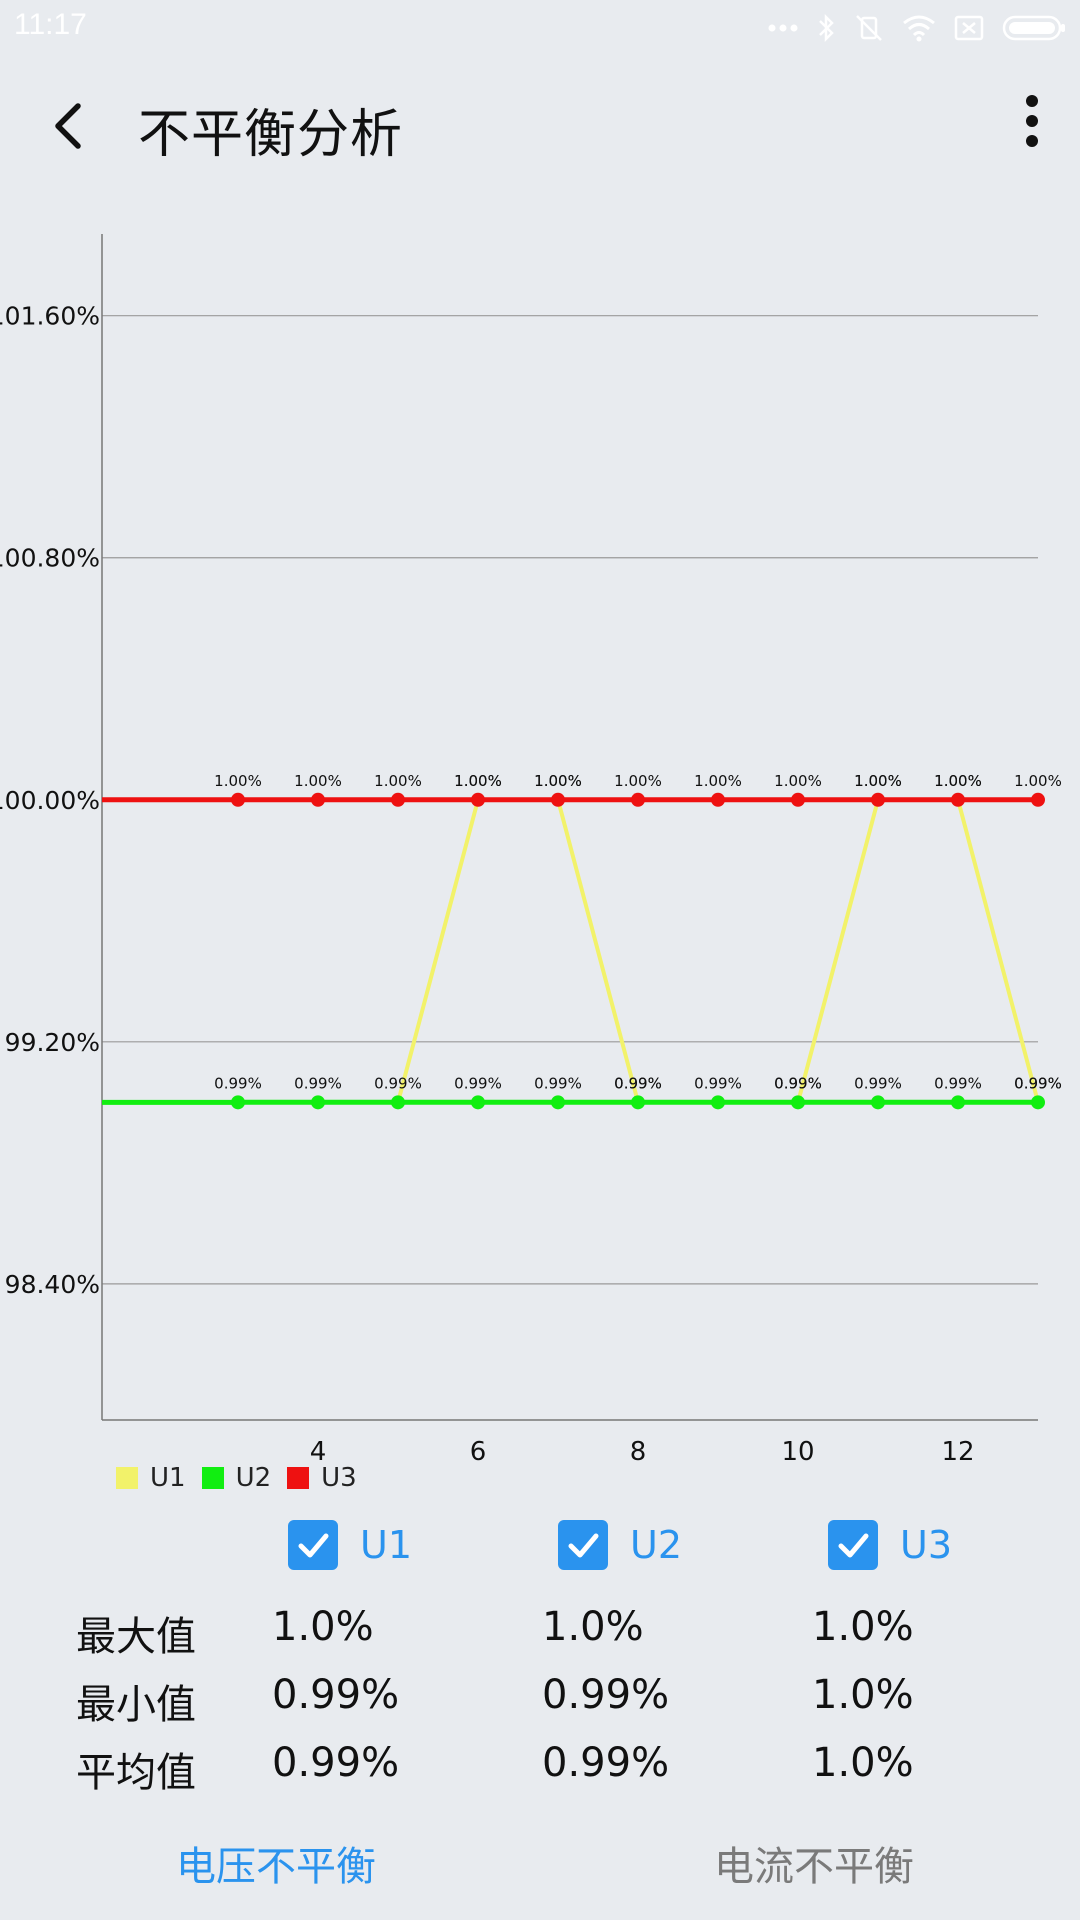 The image size is (1080, 1920). Describe the element at coordinates (323, 1627) in the screenshot. I see `stats-value-u1: 1.0%` at that location.